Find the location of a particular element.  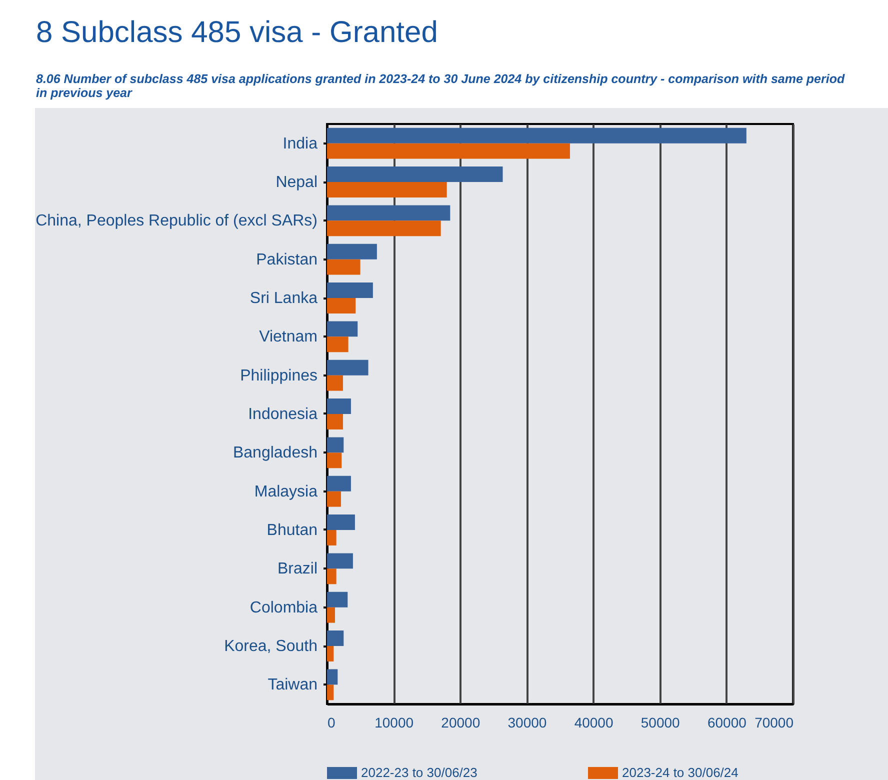

x-tick-label: 10000 is located at coordinates (394, 722).